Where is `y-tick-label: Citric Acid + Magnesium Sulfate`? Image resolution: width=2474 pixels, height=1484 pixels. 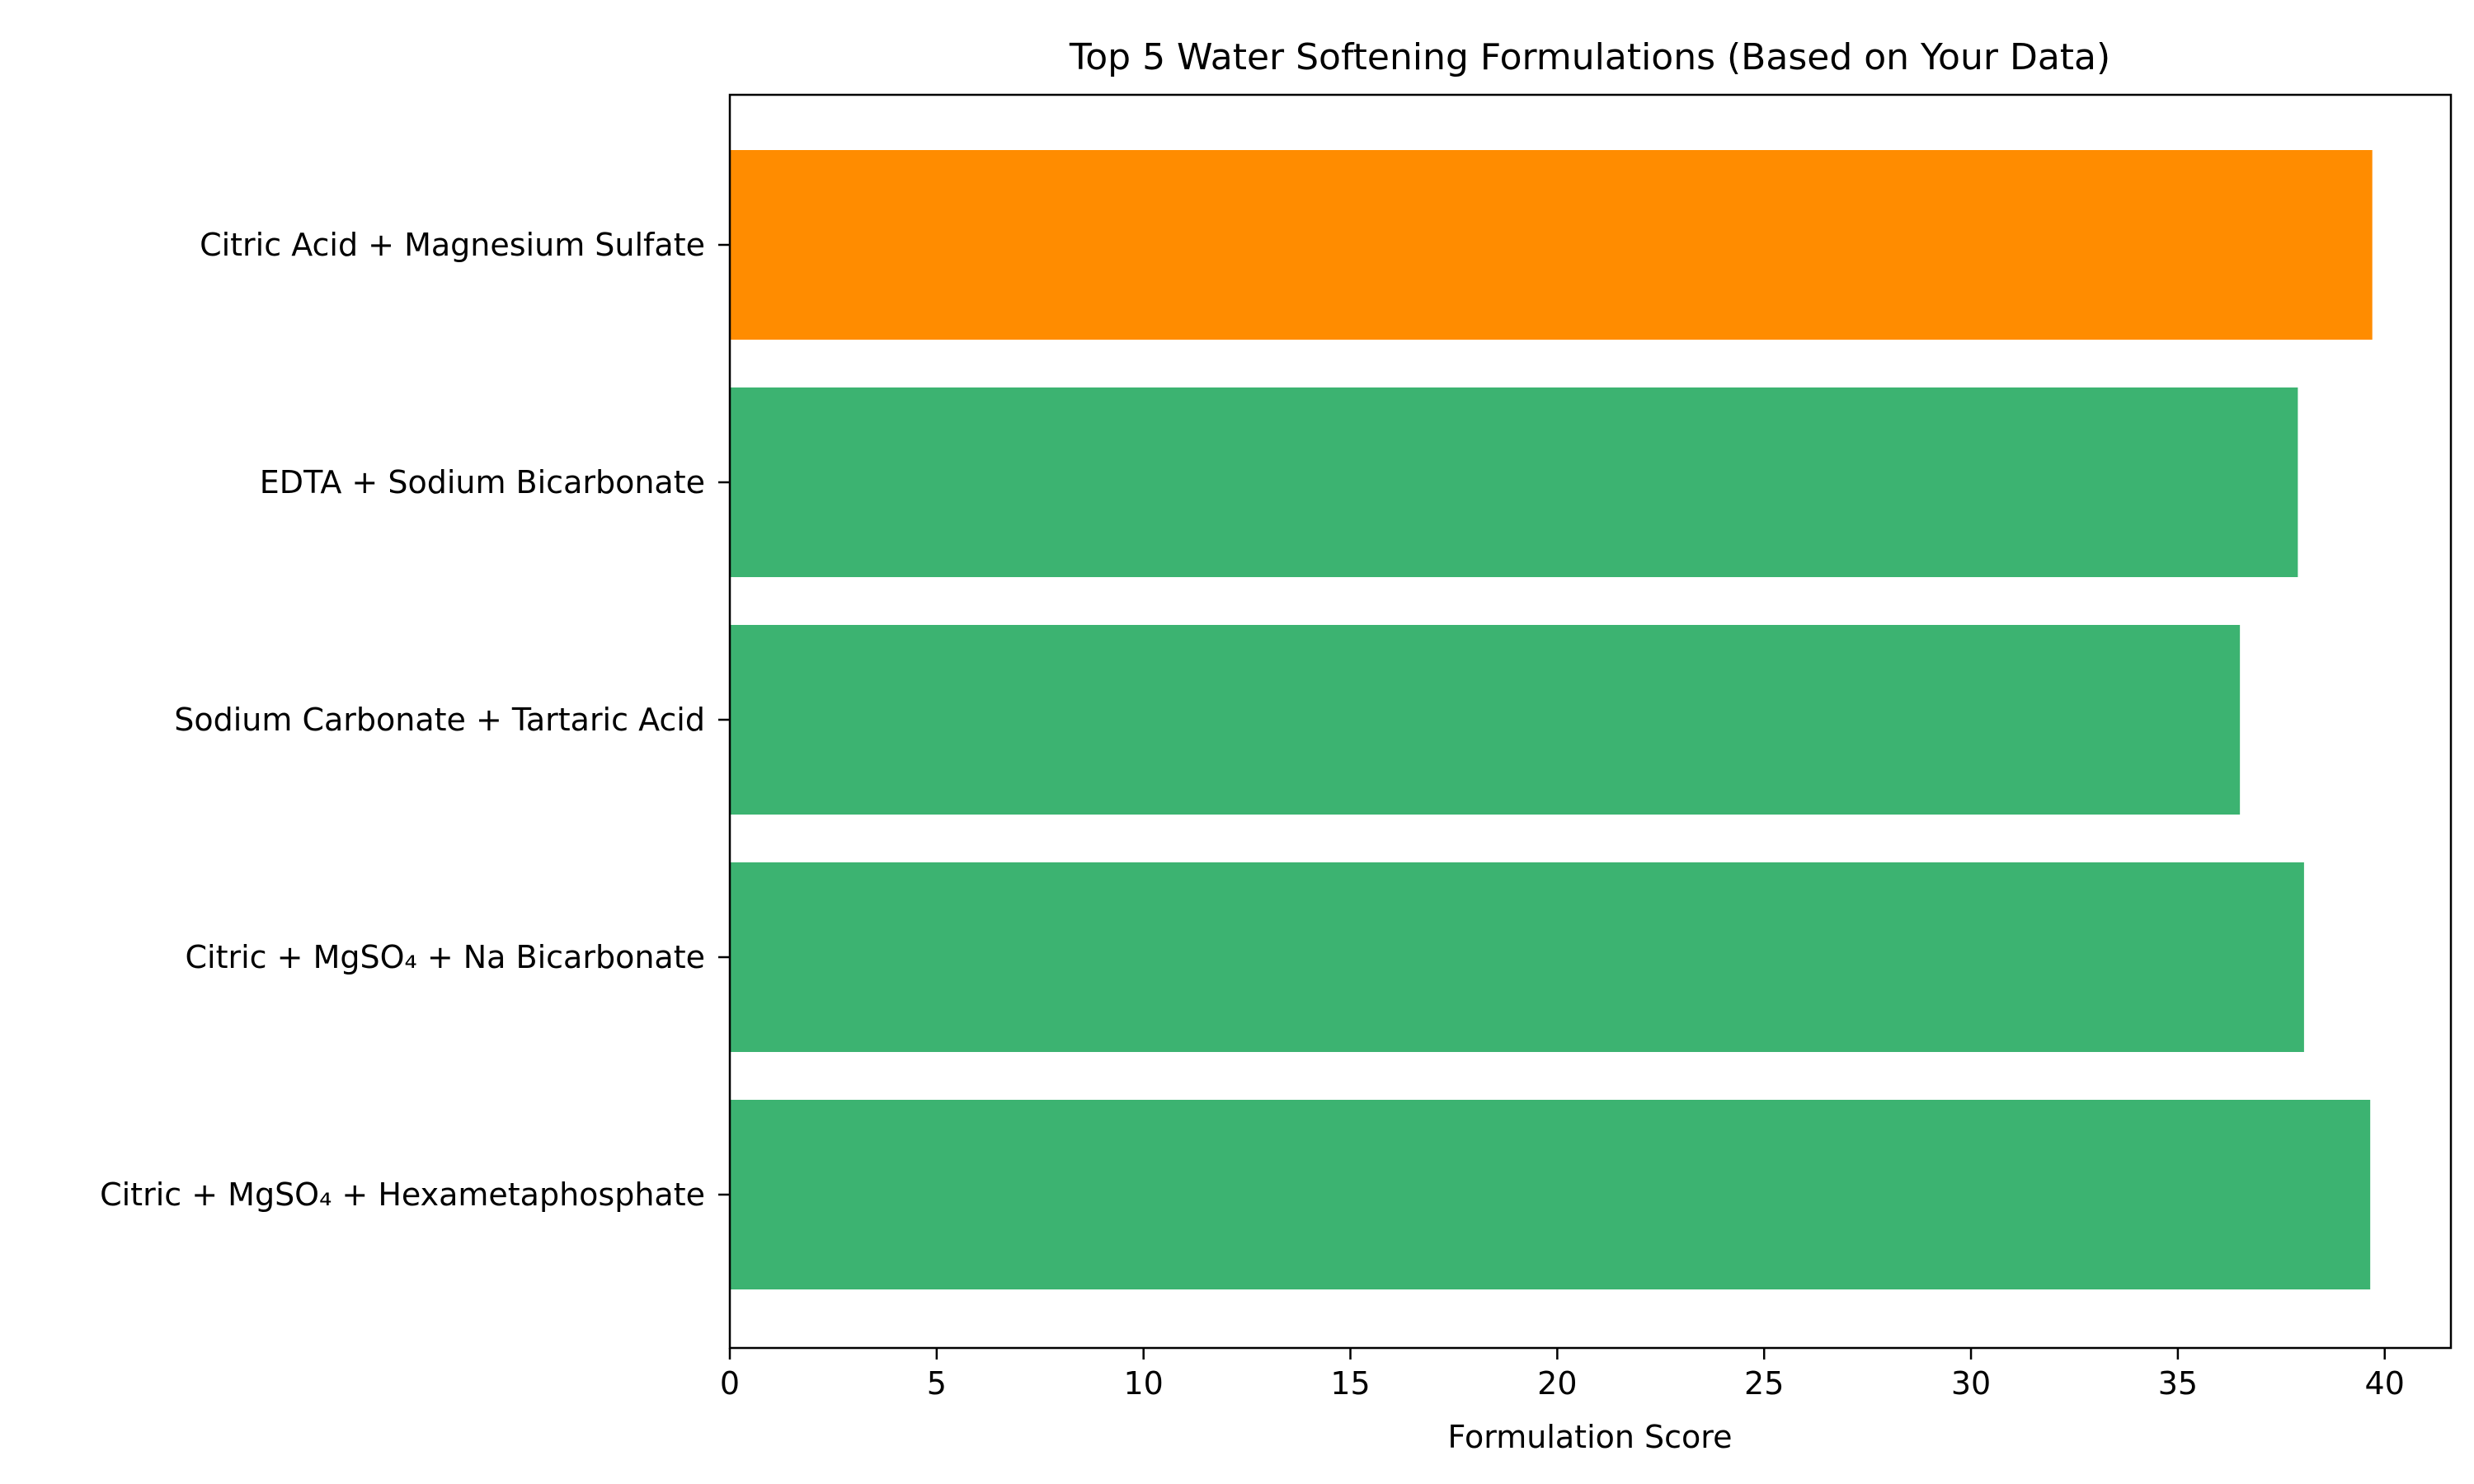 y-tick-label: Citric Acid + Magnesium Sulfate is located at coordinates (452, 245).